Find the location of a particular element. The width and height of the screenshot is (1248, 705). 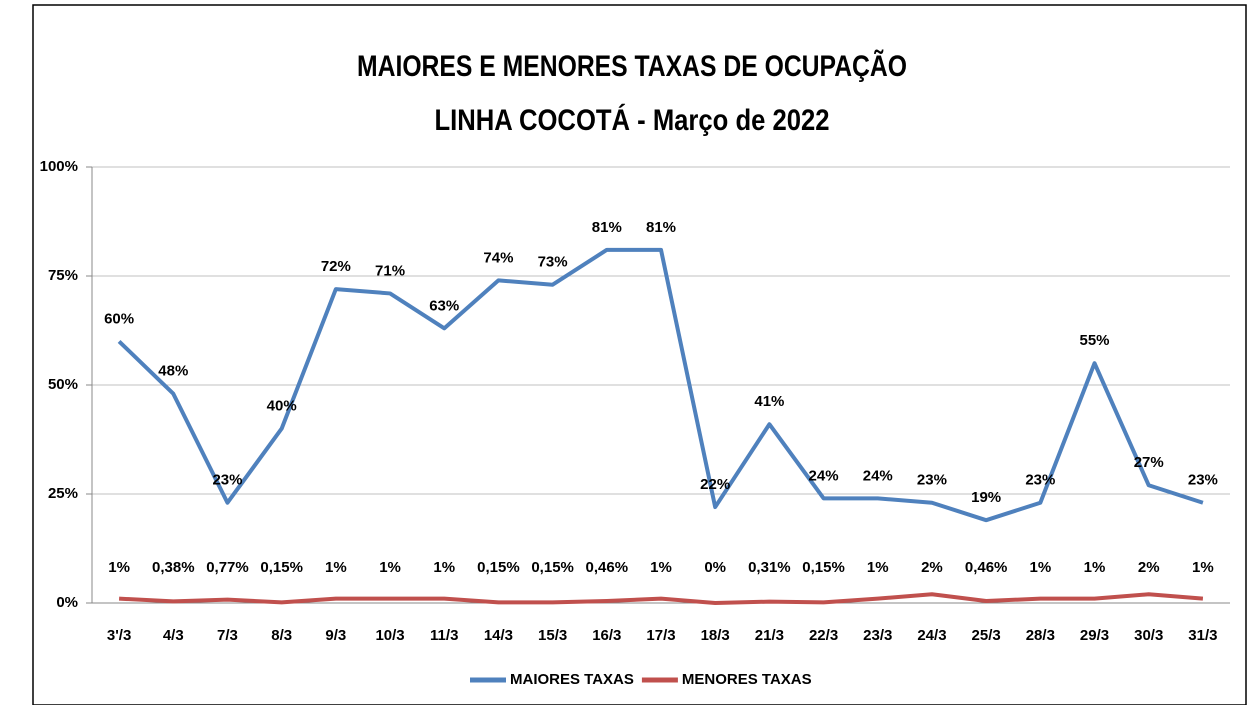

x-tick-label: 25/3 is located at coordinates (986, 635).